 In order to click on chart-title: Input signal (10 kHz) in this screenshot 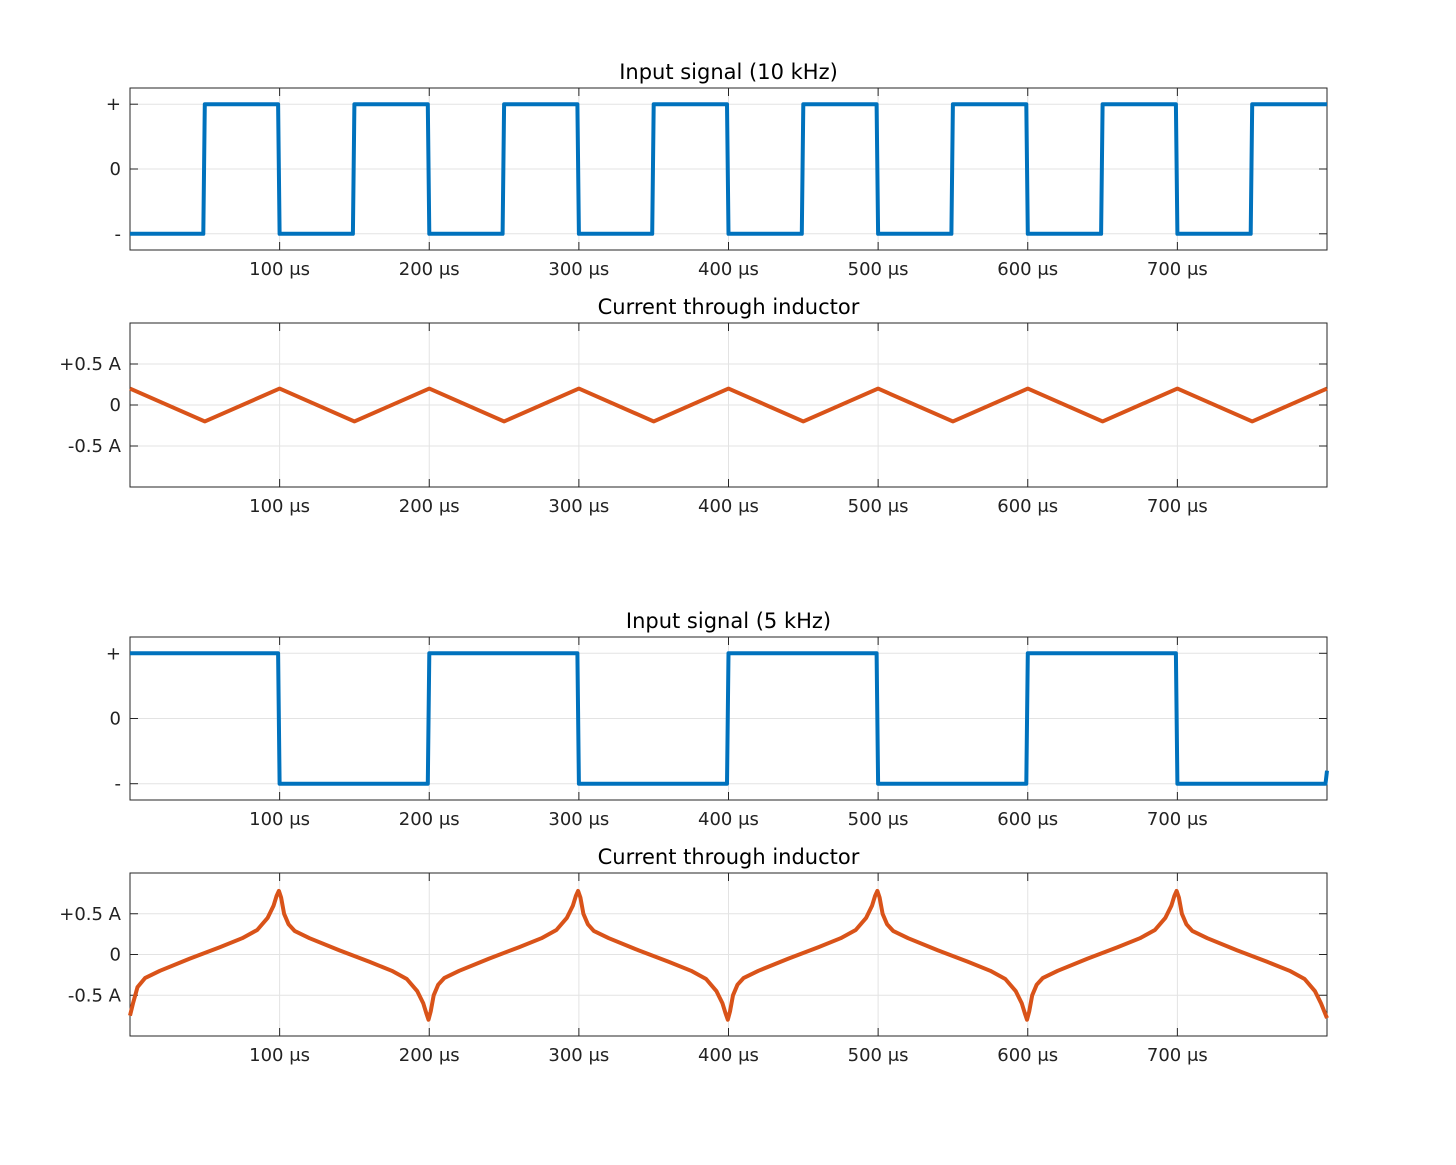, I will do `click(728, 72)`.